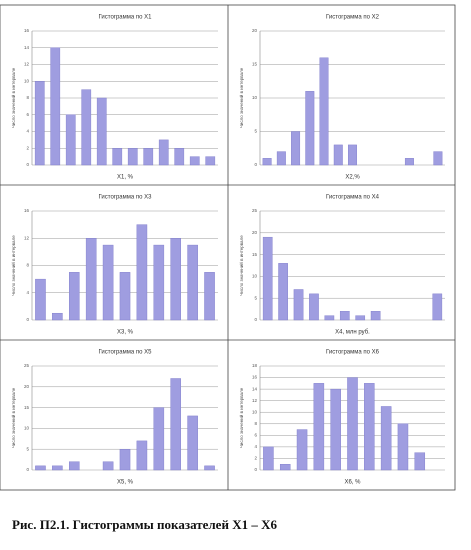 Image resolution: width=471 pixels, height=550 pixels. What do you see at coordinates (255, 365) in the screenshot?
I see `y-tick-label: 18` at bounding box center [255, 365].